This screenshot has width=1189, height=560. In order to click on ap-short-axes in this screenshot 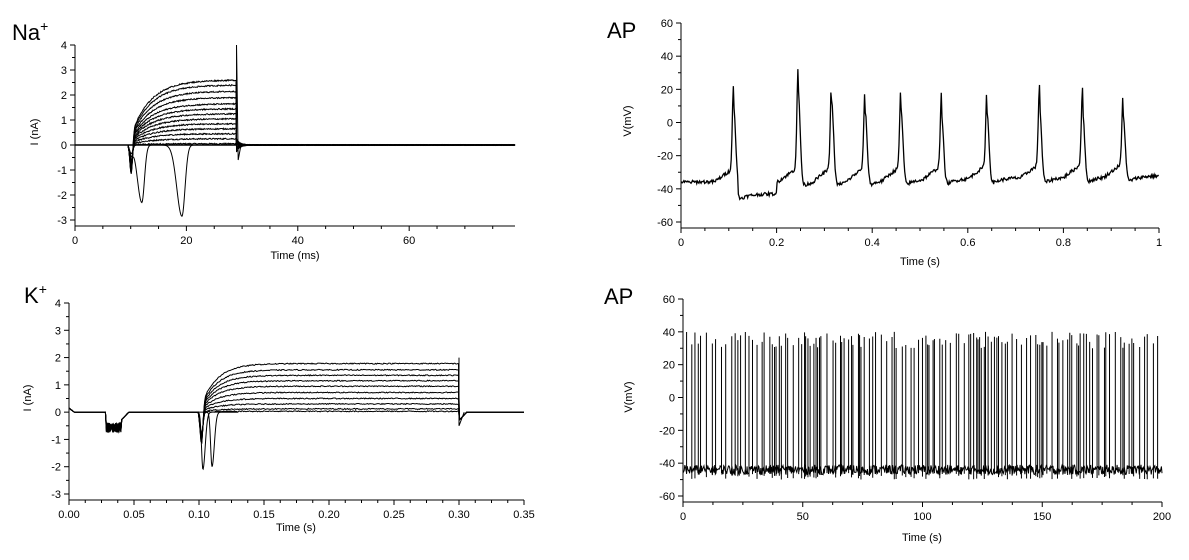, I will do `click(919, 126)`.